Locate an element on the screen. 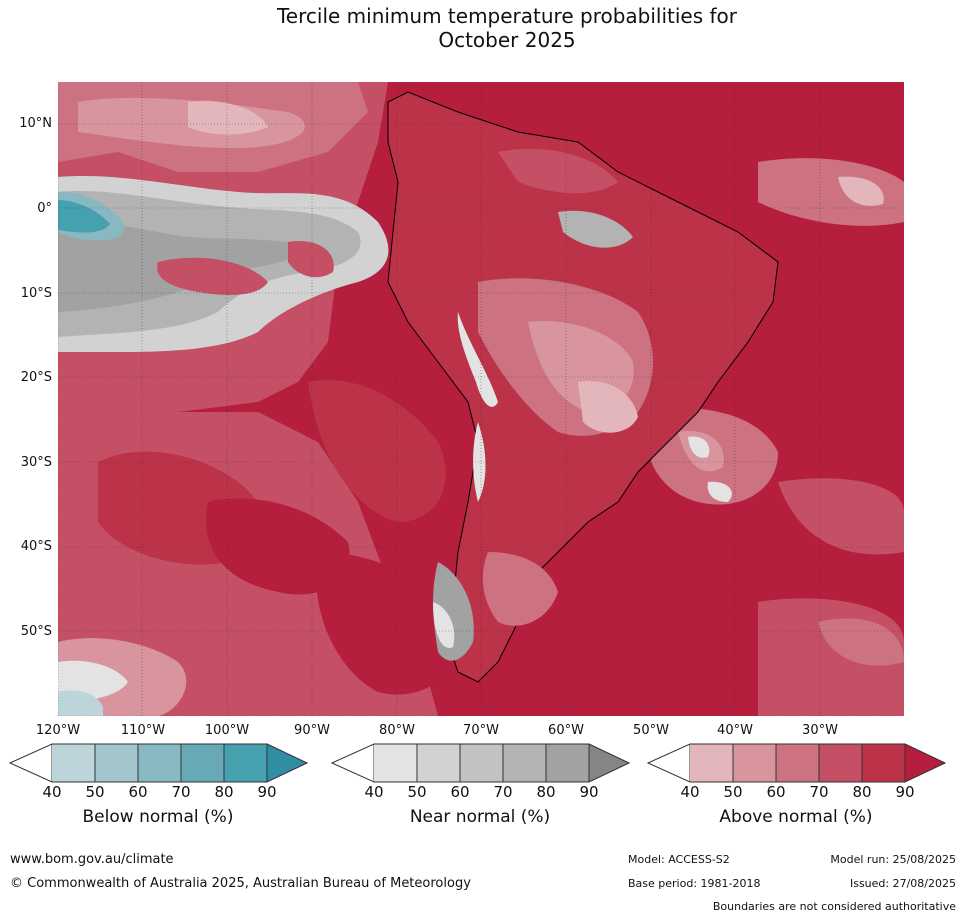 The width and height of the screenshot is (965, 919). legend-above-tick-90: 90 is located at coordinates (905, 792).